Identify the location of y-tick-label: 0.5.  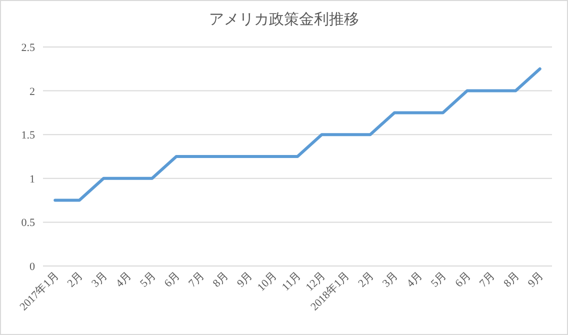
(28, 223).